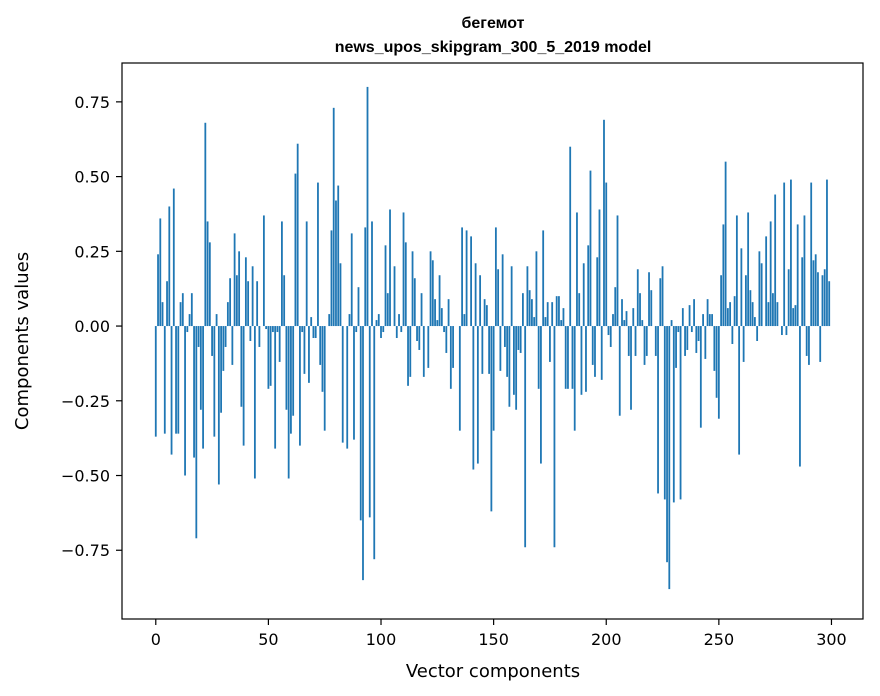 This screenshot has width=880, height=696. What do you see at coordinates (381, 639) in the screenshot?
I see `x-tick-label: 100` at bounding box center [381, 639].